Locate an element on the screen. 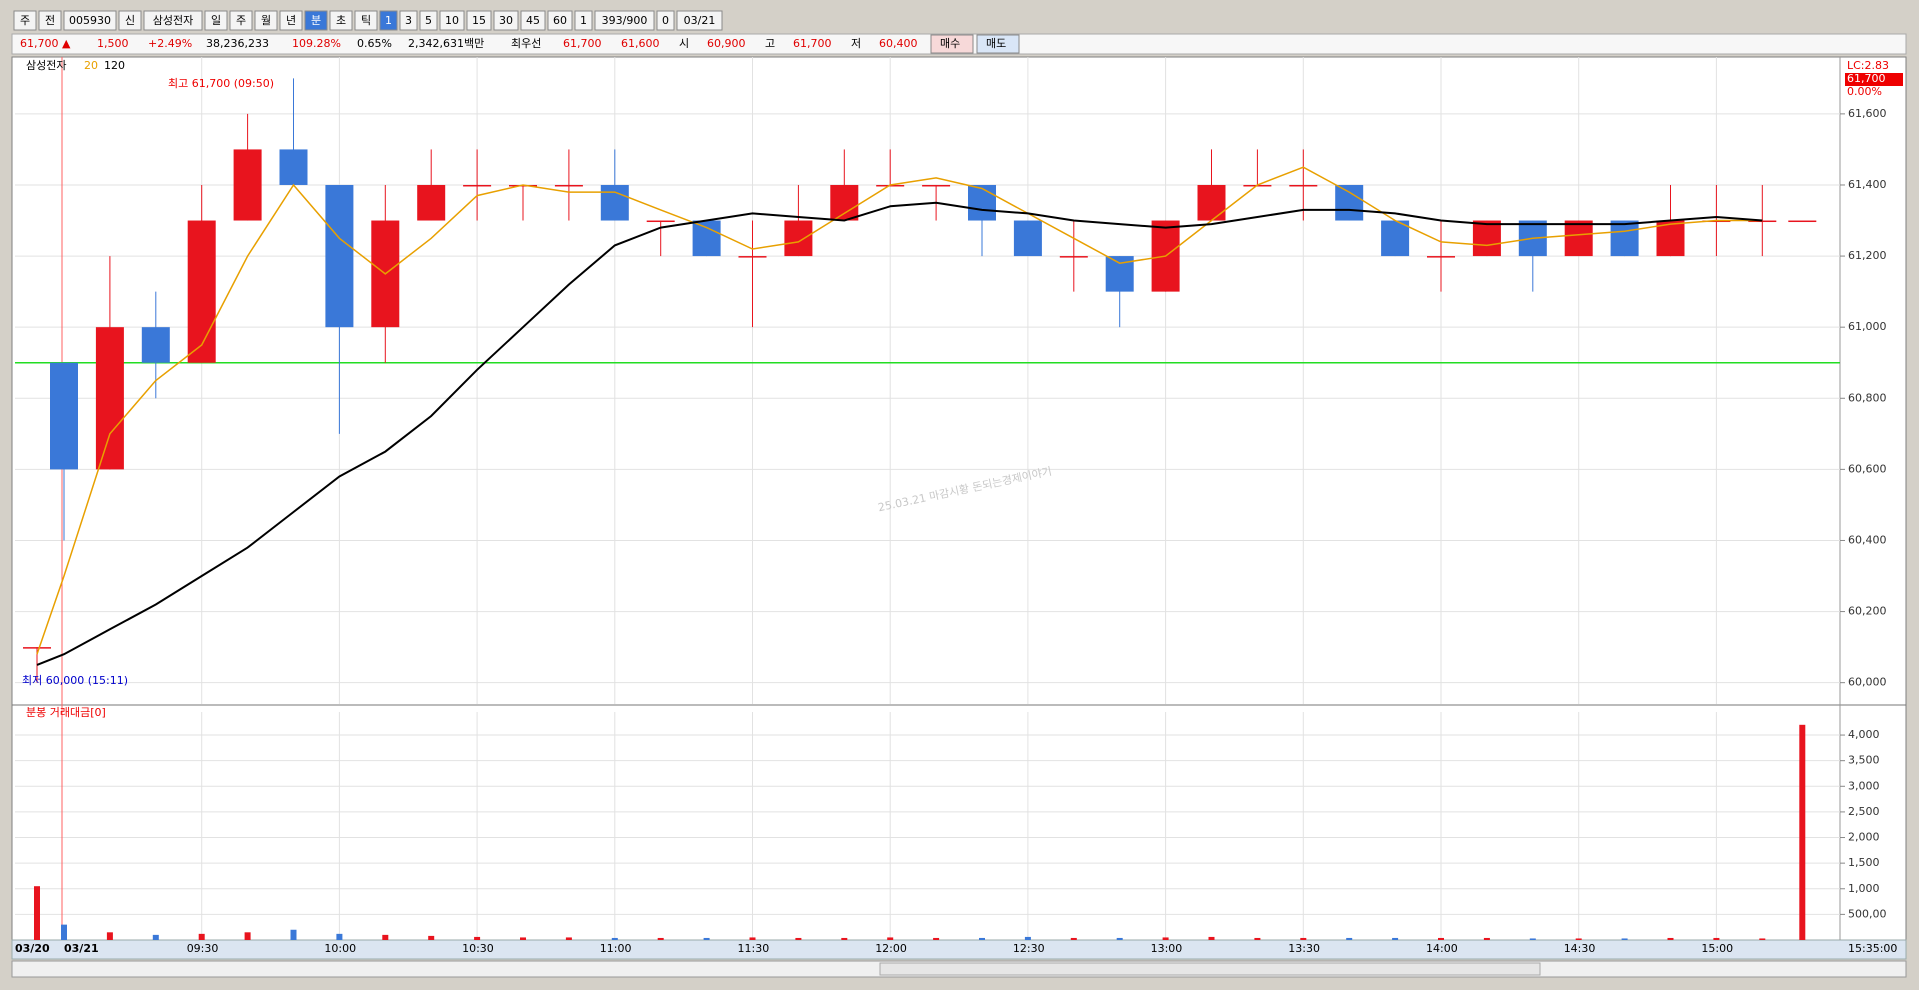  info-value: 60,400 is located at coordinates (898, 43).